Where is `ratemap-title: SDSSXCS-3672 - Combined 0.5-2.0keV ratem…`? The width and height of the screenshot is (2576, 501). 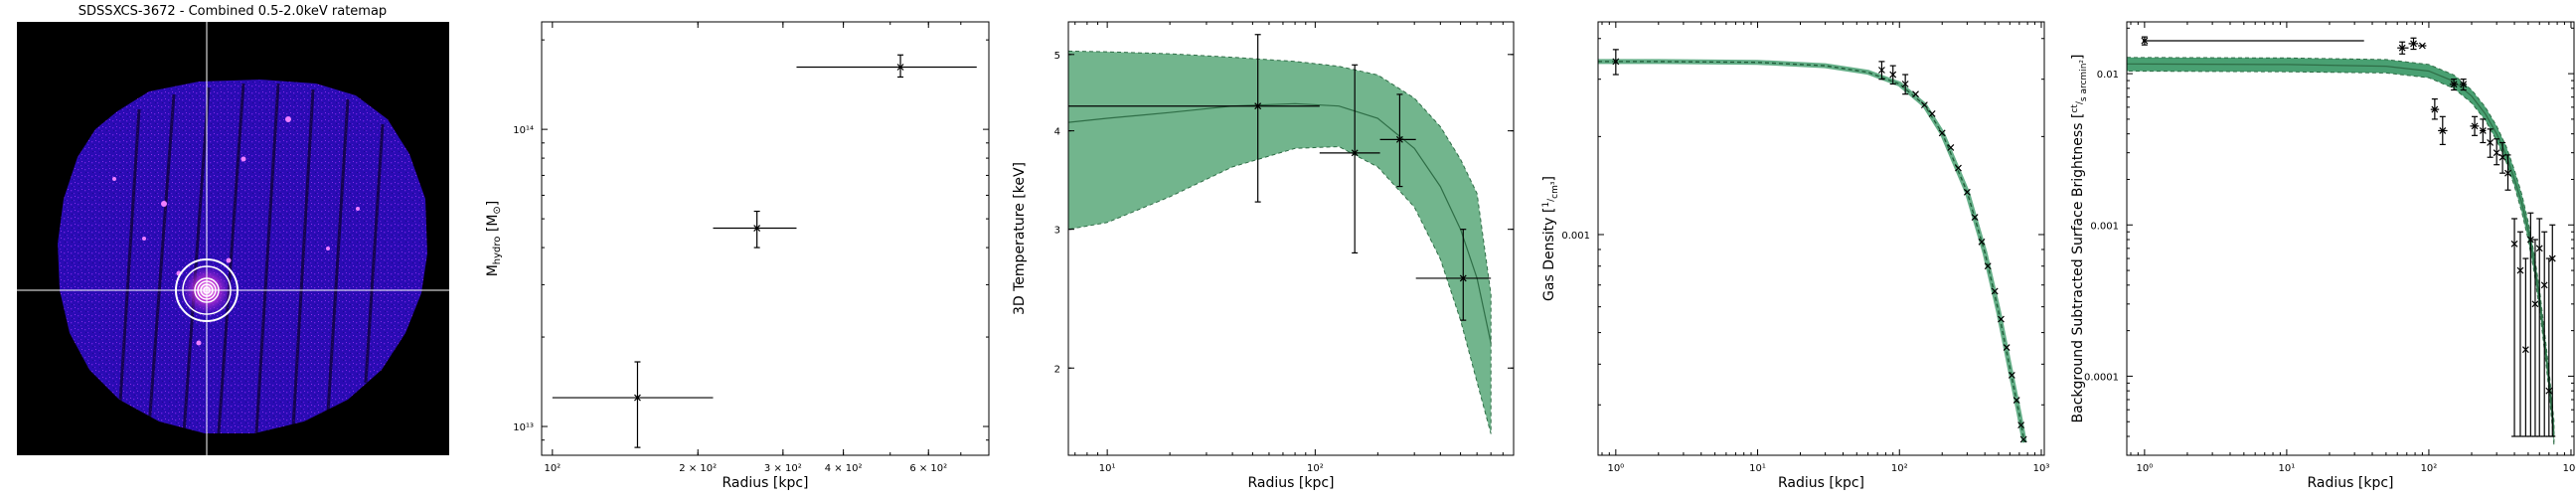 ratemap-title: SDSSXCS-3672 - Combined 0.5-2.0keV ratem… is located at coordinates (233, 11).